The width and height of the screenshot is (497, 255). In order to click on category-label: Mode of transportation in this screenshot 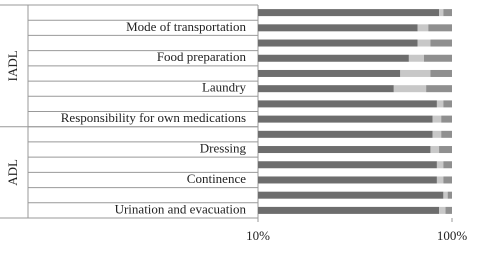, I will do `click(186, 26)`.